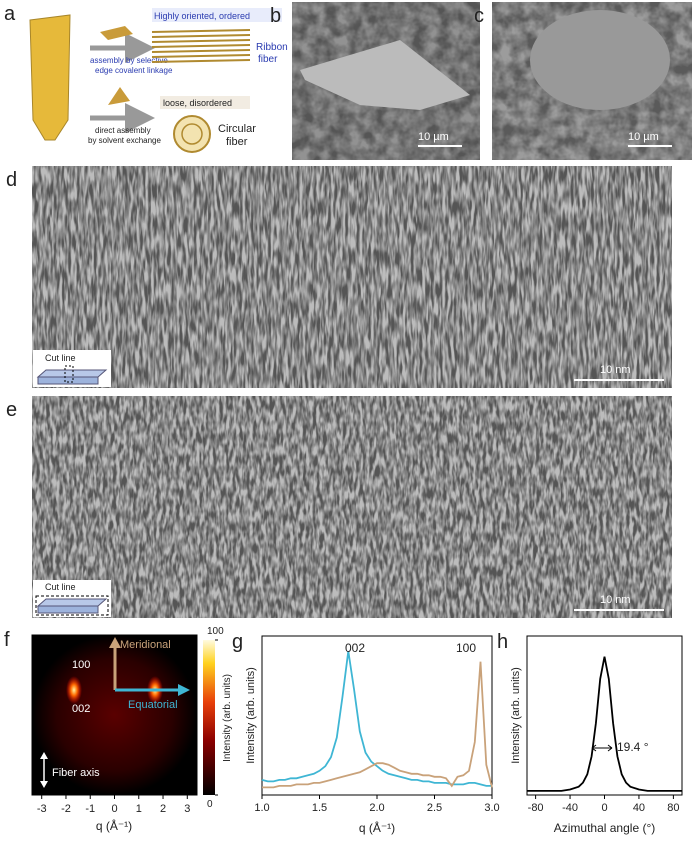  Describe the element at coordinates (215, 631) in the screenshot. I see `colorbar-tick-label: 100` at that location.